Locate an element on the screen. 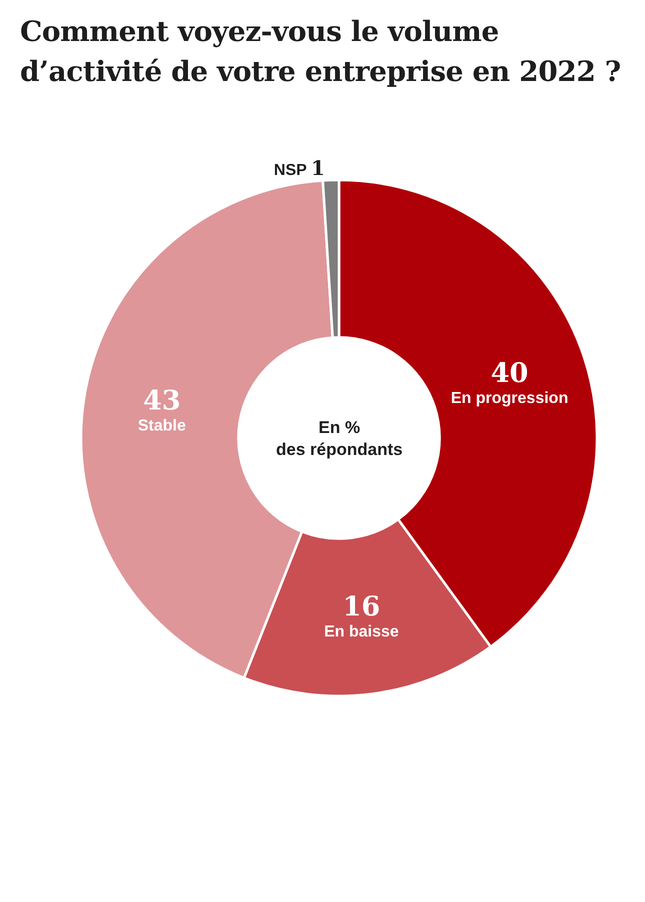  data-label: 40 is located at coordinates (509, 374).